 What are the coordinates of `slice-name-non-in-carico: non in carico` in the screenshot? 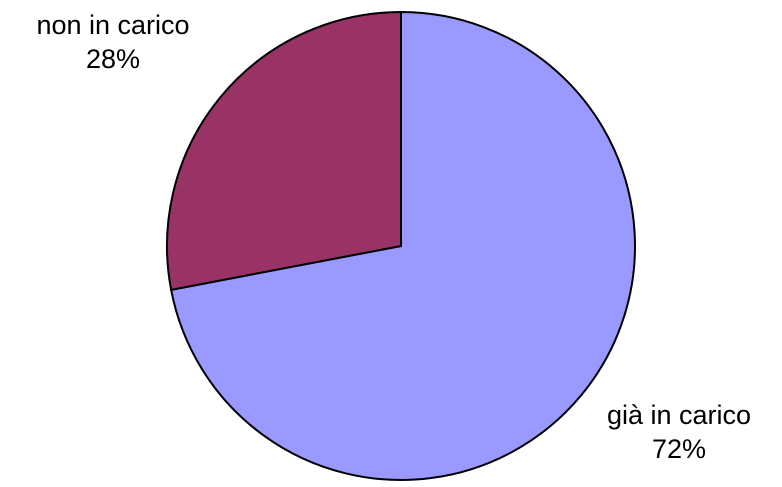 It's located at (113, 25).